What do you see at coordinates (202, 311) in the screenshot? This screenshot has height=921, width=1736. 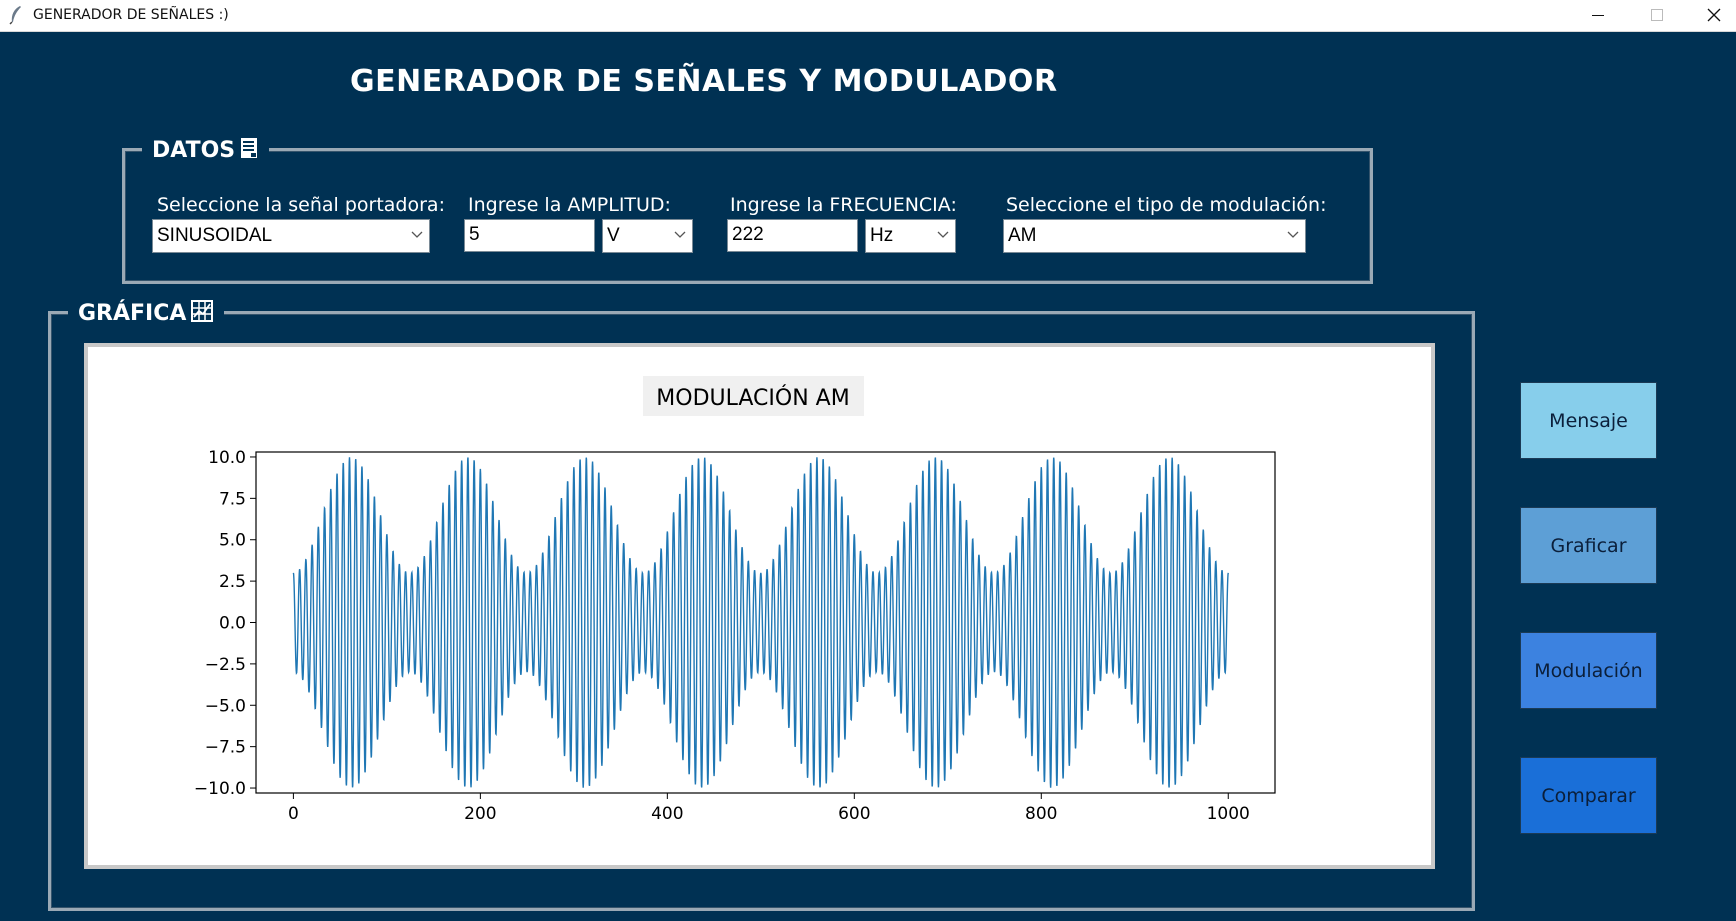 I see `grid-chart-icon` at bounding box center [202, 311].